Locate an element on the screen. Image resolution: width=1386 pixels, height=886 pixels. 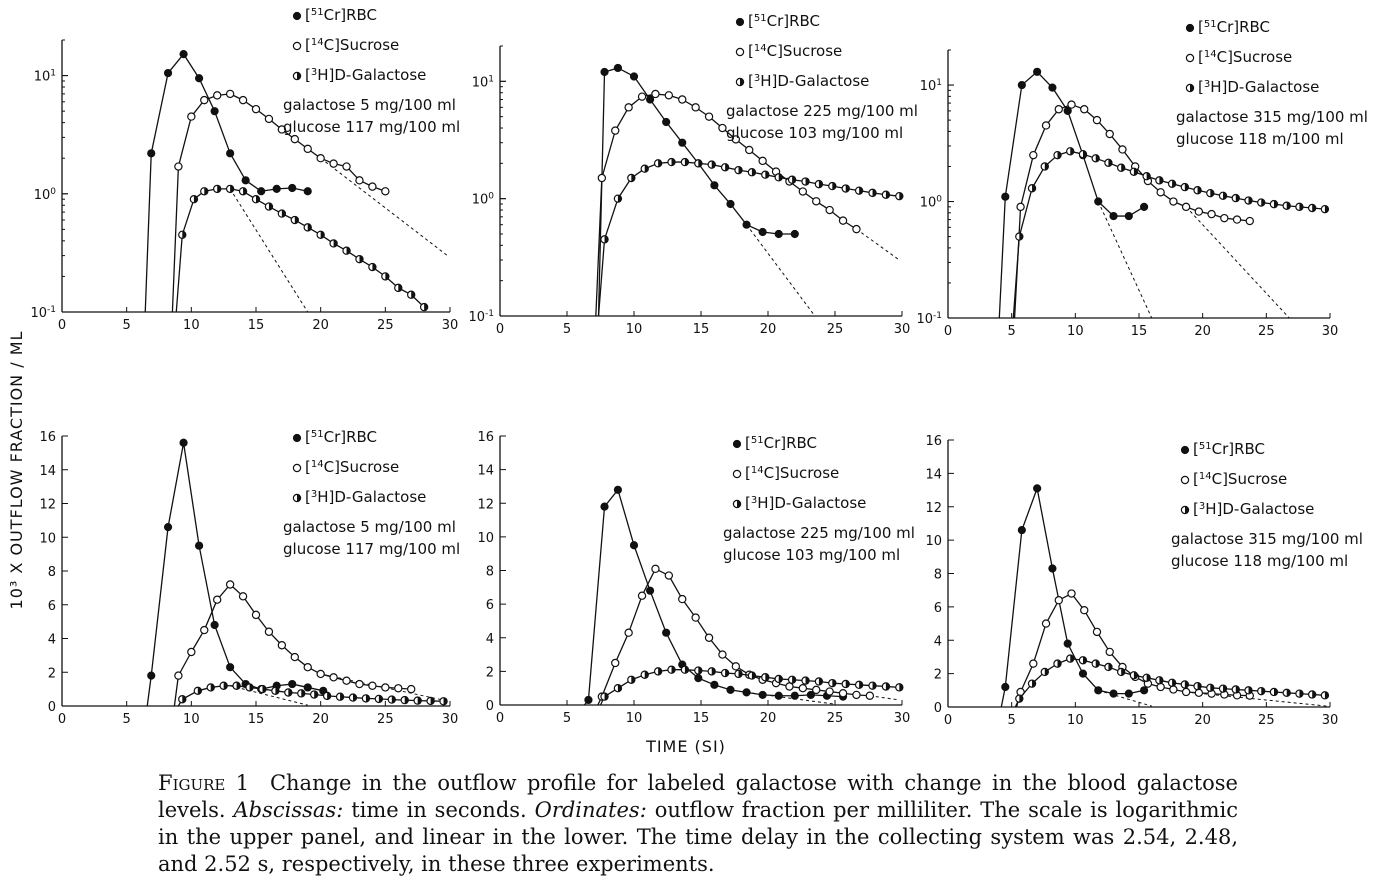
series-line is located at coordinates (748, 239).